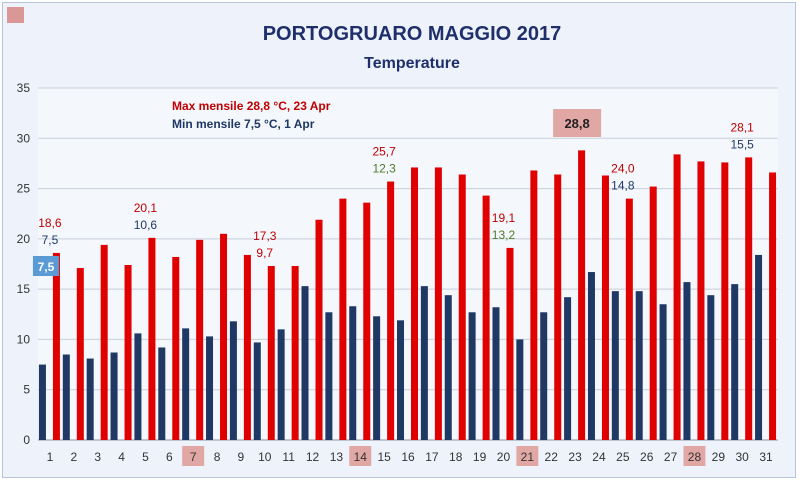 This screenshot has height=482, width=800. Describe the element at coordinates (24, 239) in the screenshot. I see `y-tick-label: 20` at that location.